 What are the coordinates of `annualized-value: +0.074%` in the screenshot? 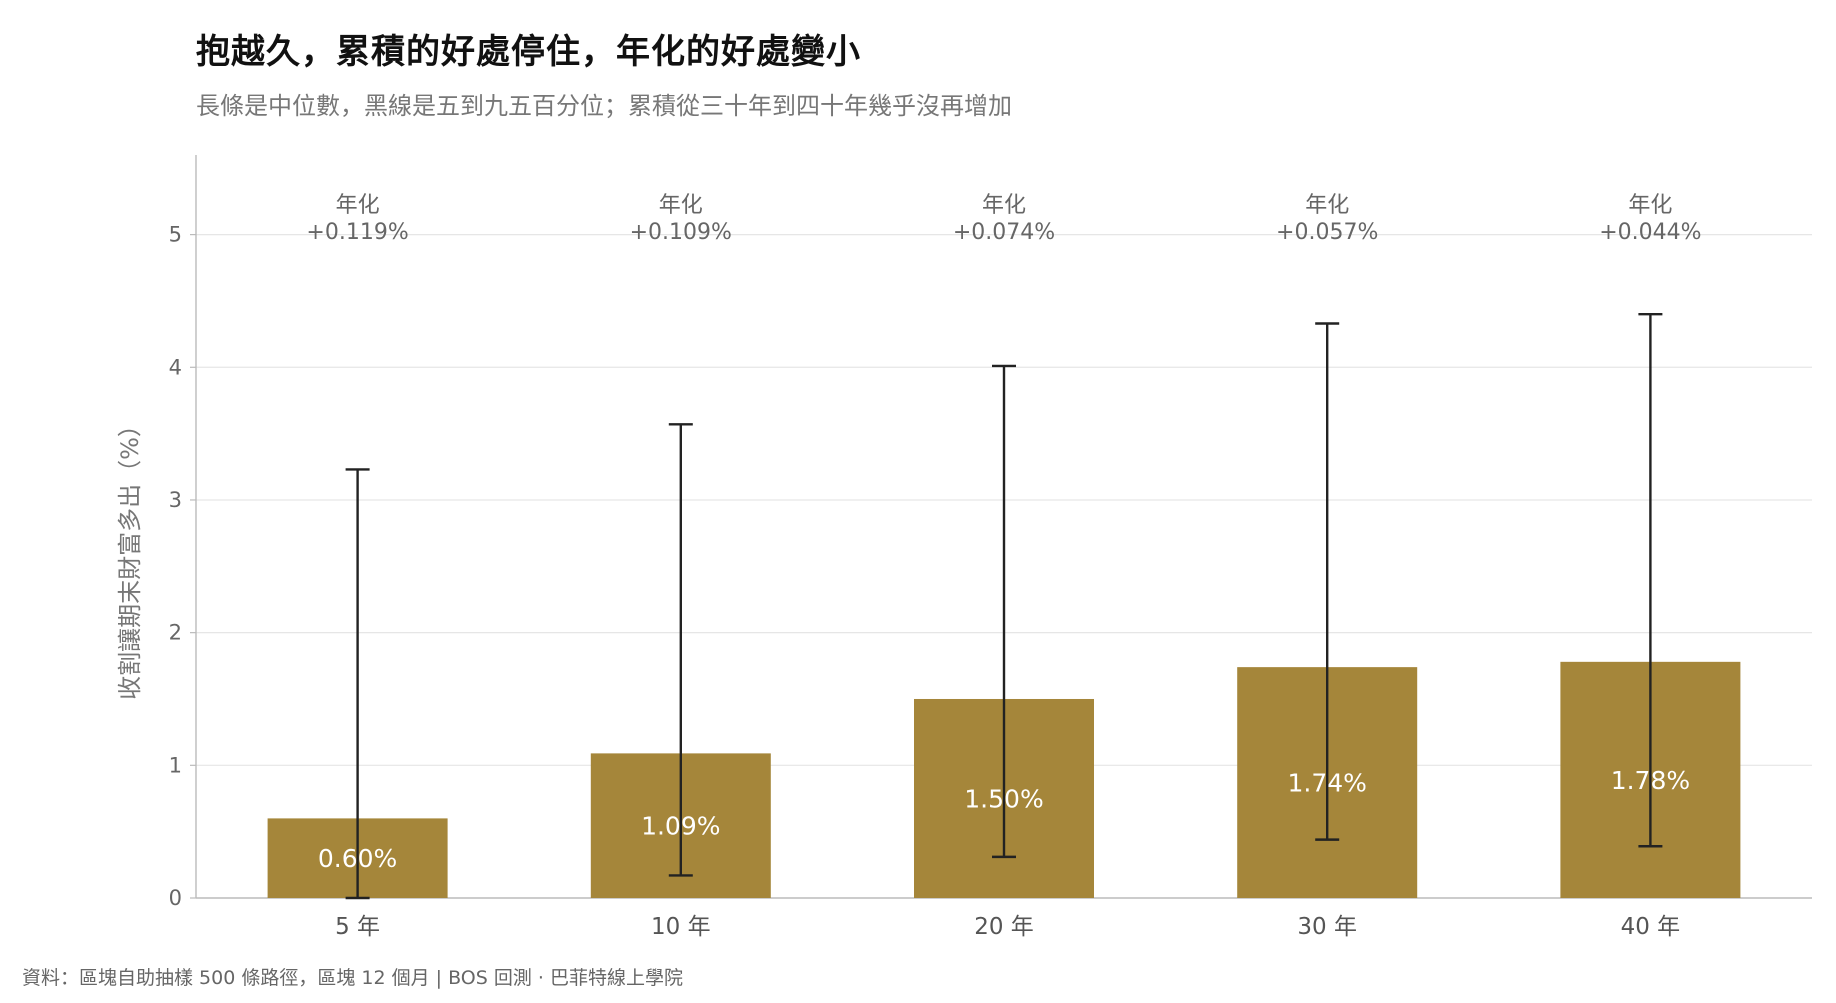 It's located at (1004, 232).